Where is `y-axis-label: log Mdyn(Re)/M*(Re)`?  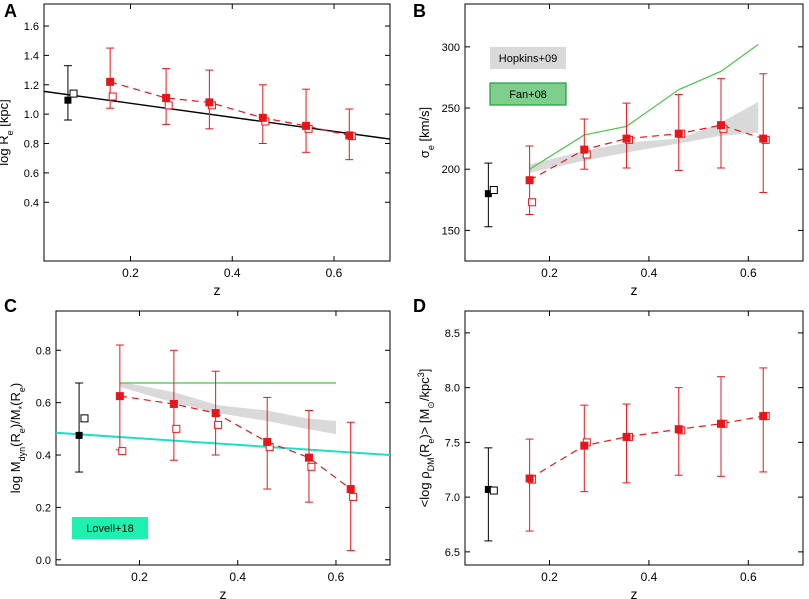 y-axis-label: log Mdyn(Re)/M*(Re) is located at coordinates (17, 438).